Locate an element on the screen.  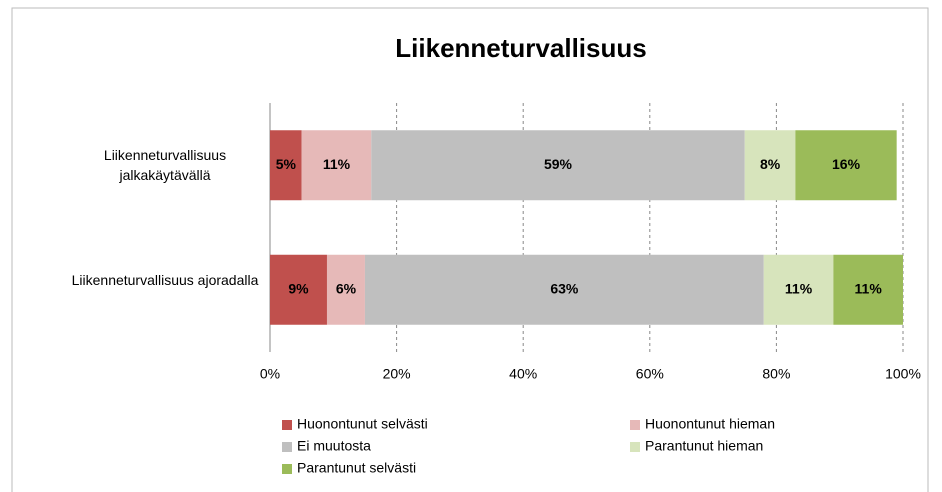
x-tick-label: 80% is located at coordinates (776, 374).